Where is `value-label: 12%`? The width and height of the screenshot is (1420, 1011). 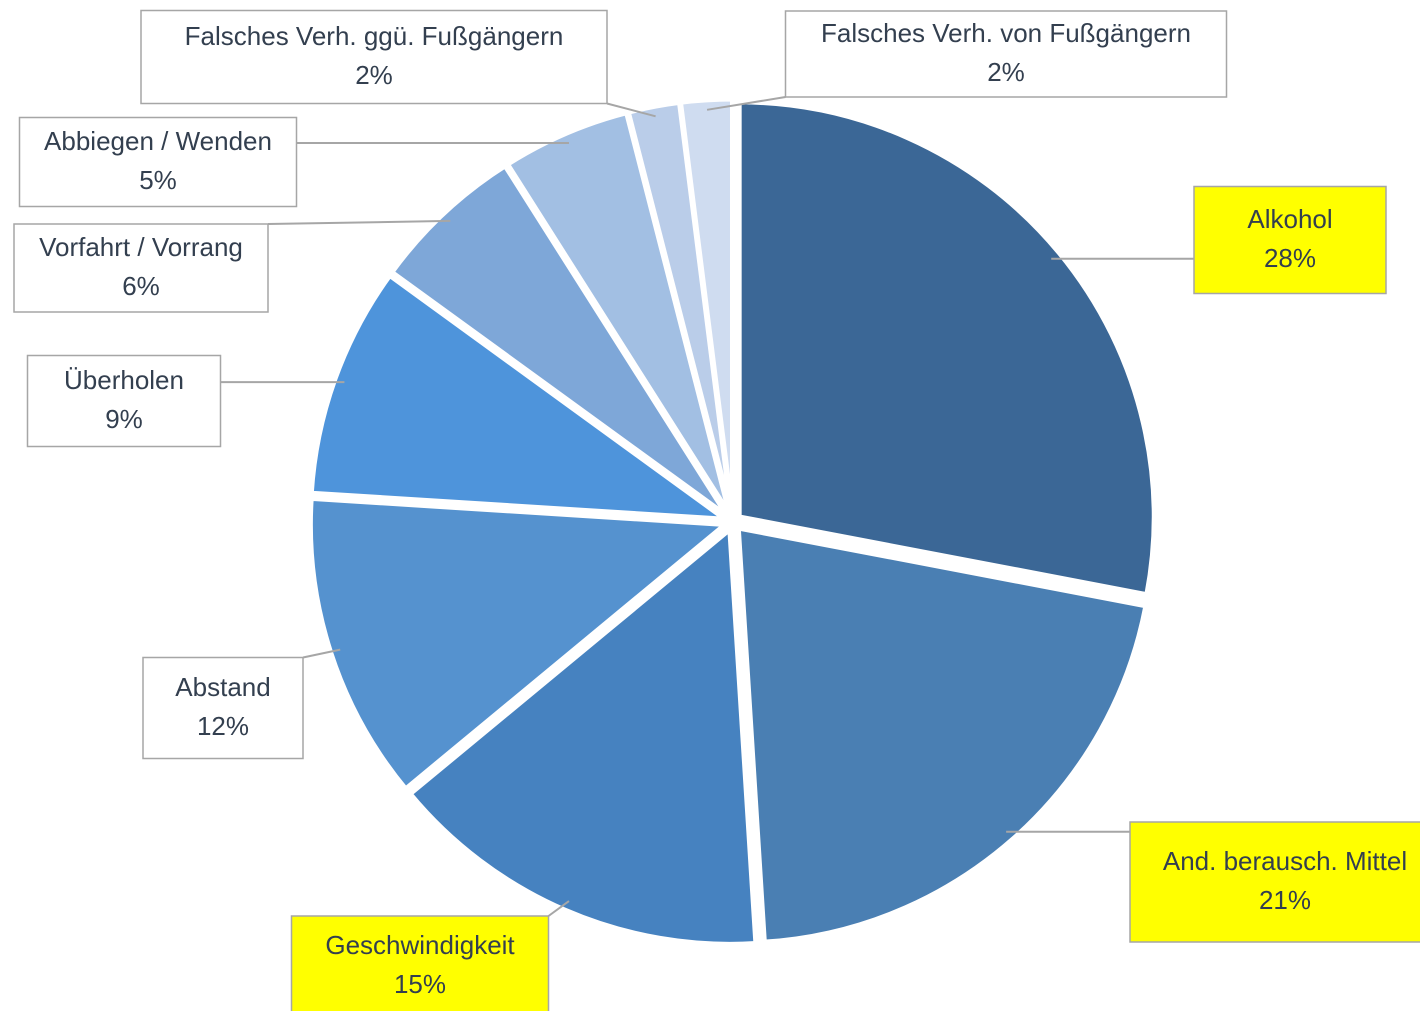 value-label: 12% is located at coordinates (223, 726).